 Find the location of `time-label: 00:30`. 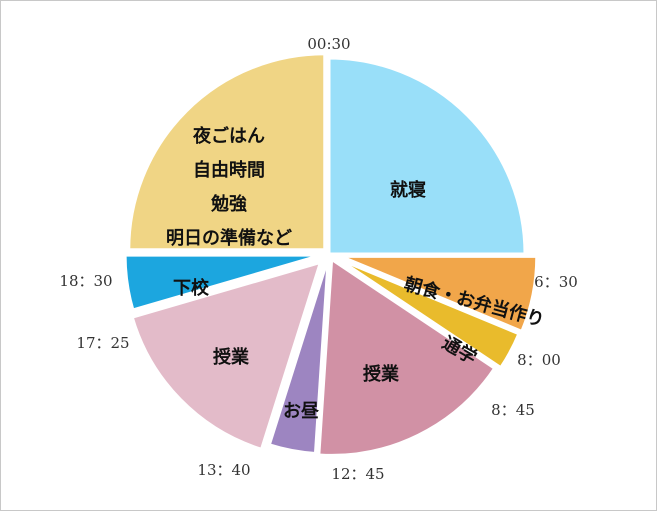

time-label: 00:30 is located at coordinates (328, 44).